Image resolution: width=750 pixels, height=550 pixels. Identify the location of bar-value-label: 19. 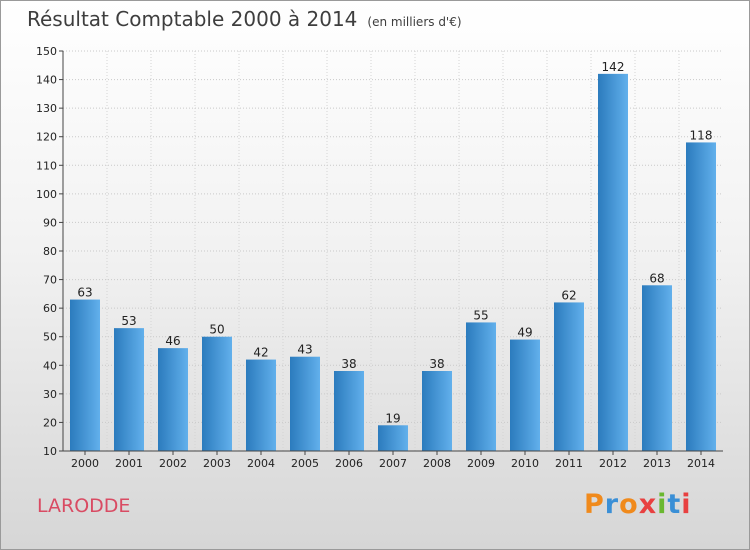
(392, 418).